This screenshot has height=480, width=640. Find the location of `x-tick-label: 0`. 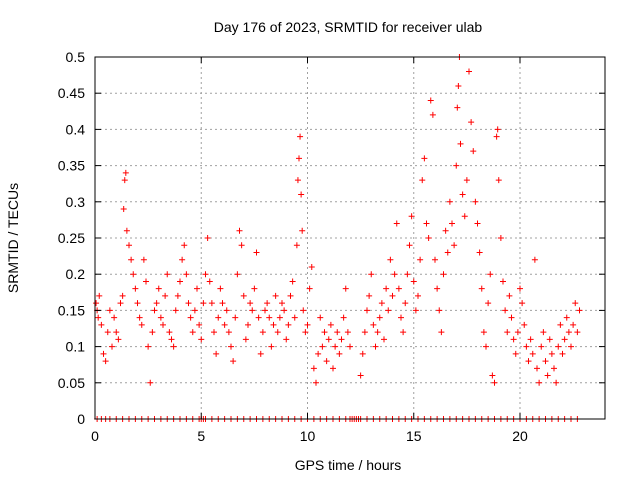

x-tick-label: 0 is located at coordinates (95, 436).